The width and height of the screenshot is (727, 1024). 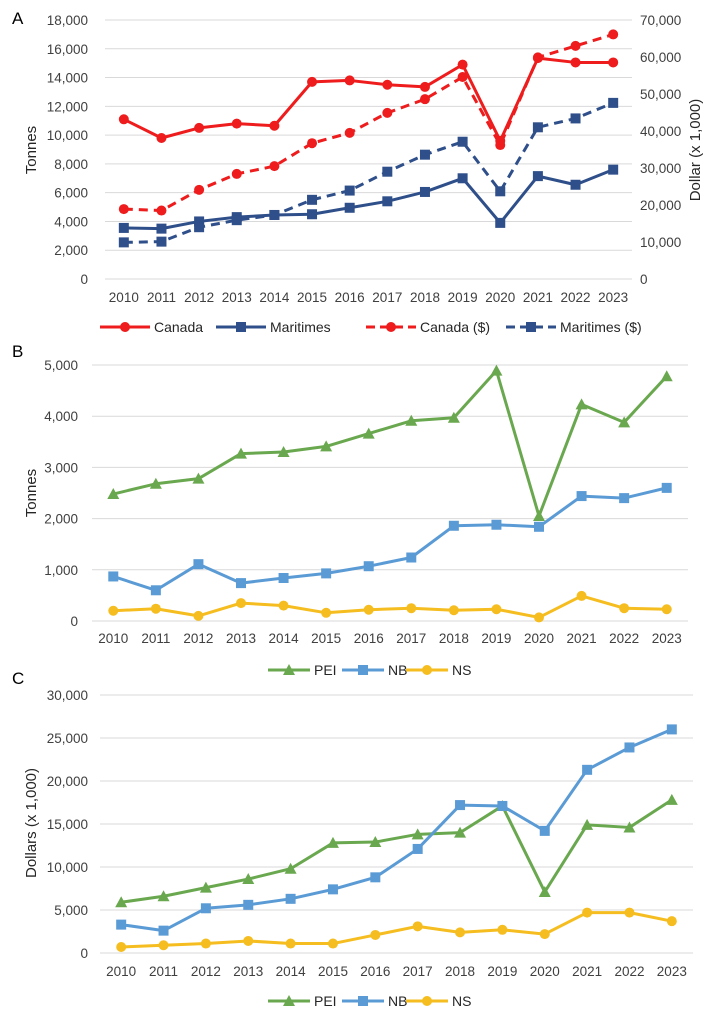 I want to click on x-tick-label: 2017, so click(x=387, y=297).